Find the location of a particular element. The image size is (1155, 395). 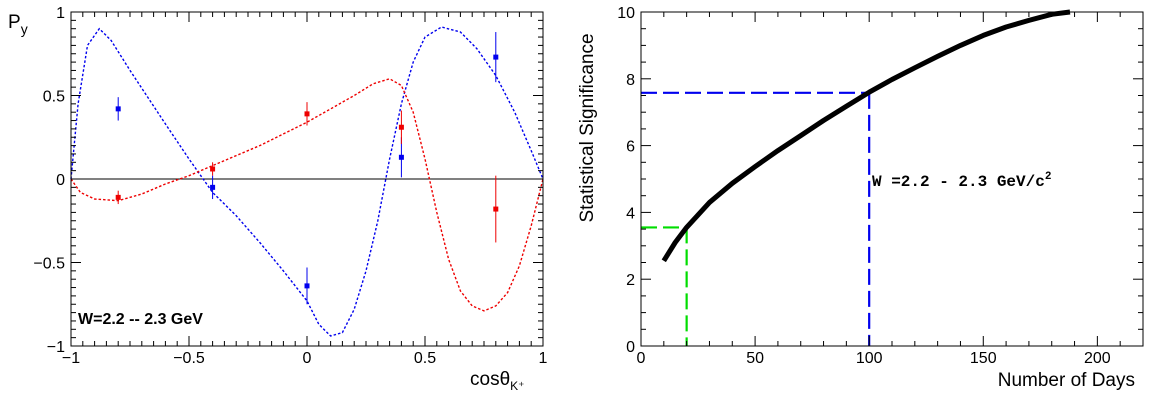

x-tick-label: 50 is located at coordinates (755, 358).